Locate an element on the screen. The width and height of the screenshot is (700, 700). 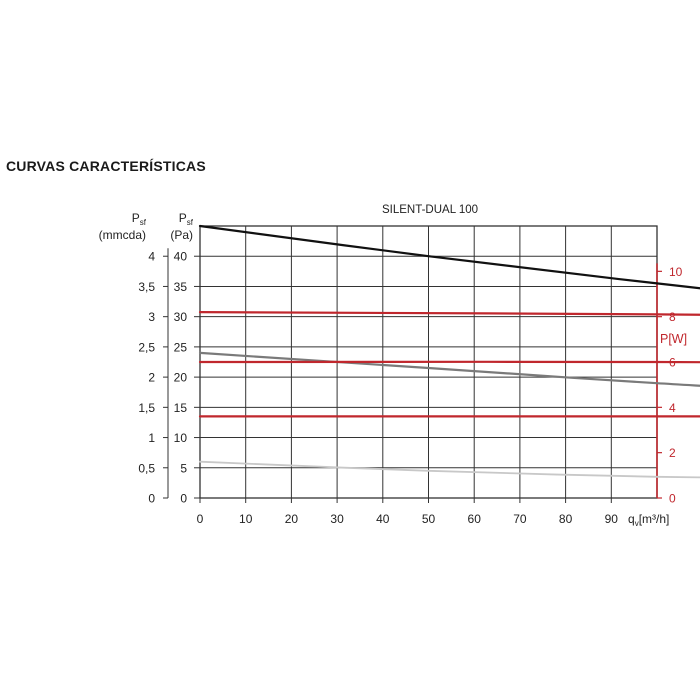
power-axis-title: P[W] is located at coordinates (673, 339).